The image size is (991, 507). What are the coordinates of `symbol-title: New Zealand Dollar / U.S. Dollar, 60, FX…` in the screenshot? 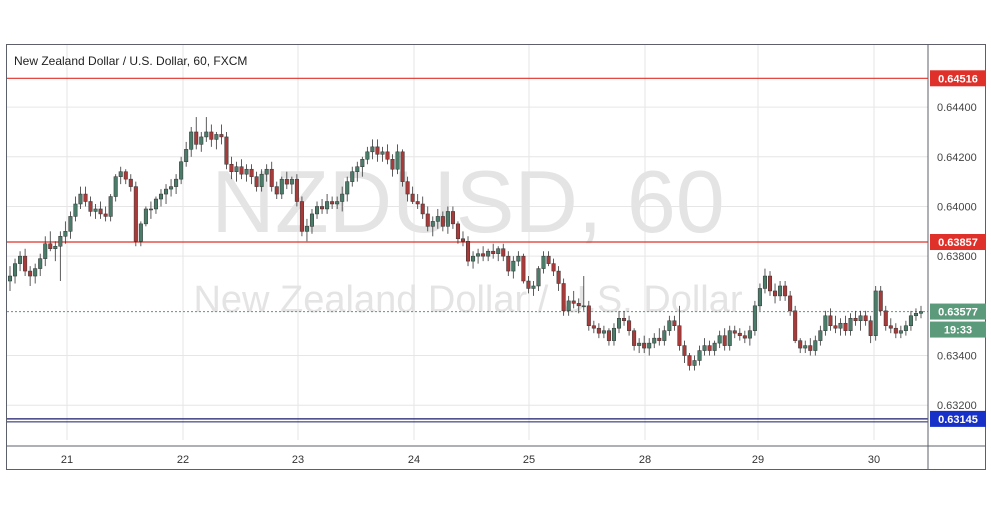 It's located at (130, 61).